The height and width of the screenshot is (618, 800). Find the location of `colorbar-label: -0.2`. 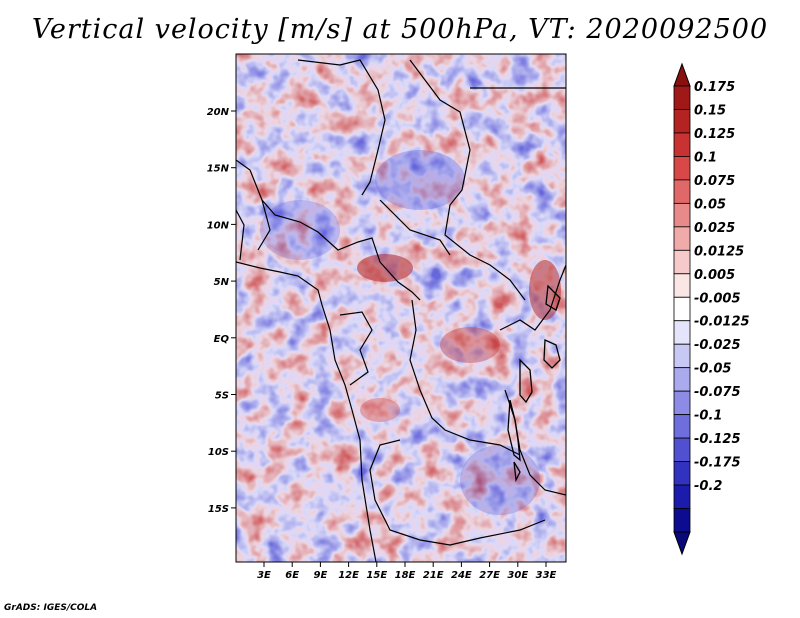

colorbar-label: -0.2 is located at coordinates (708, 486).